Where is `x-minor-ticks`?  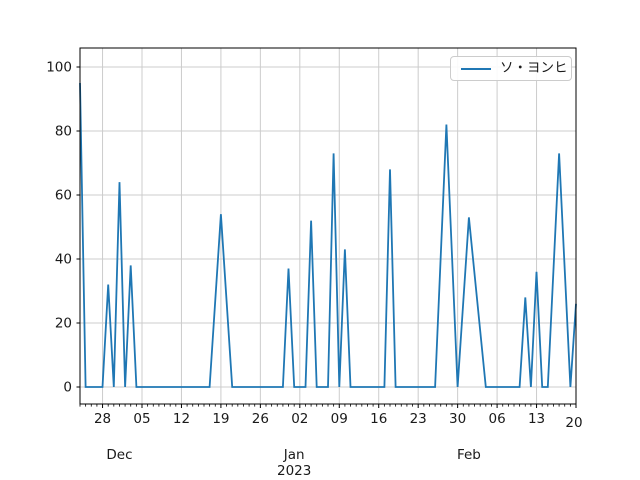 x-minor-ticks is located at coordinates (325, 405).